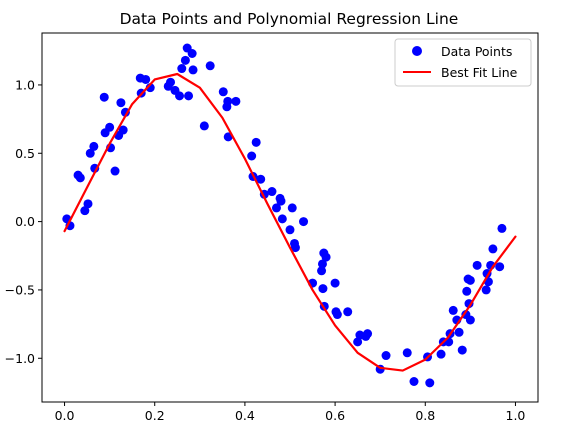 This screenshot has width=563, height=435. I want to click on legend-label-data-points: Data Points, so click(476, 51).